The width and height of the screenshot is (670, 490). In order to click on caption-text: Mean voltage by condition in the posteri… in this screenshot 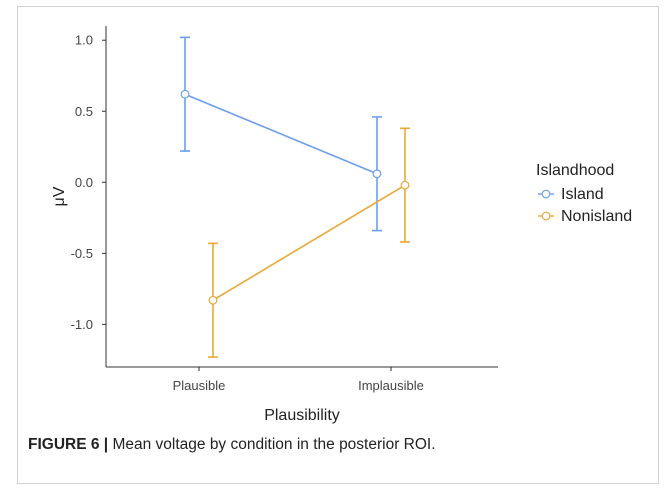, I will do `click(272, 444)`.